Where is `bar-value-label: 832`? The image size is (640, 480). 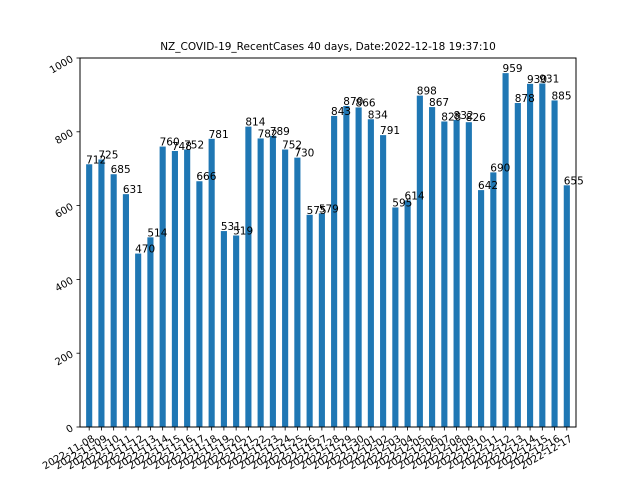 bar-value-label: 832 is located at coordinates (464, 116).